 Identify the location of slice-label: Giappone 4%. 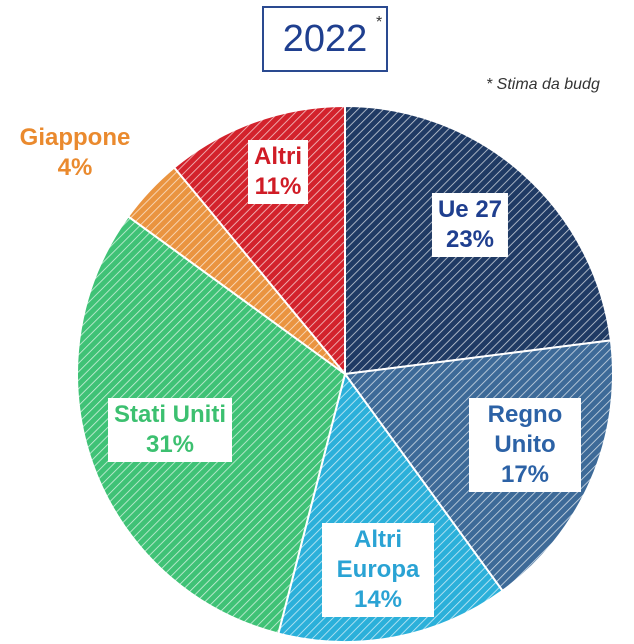
(75, 153).